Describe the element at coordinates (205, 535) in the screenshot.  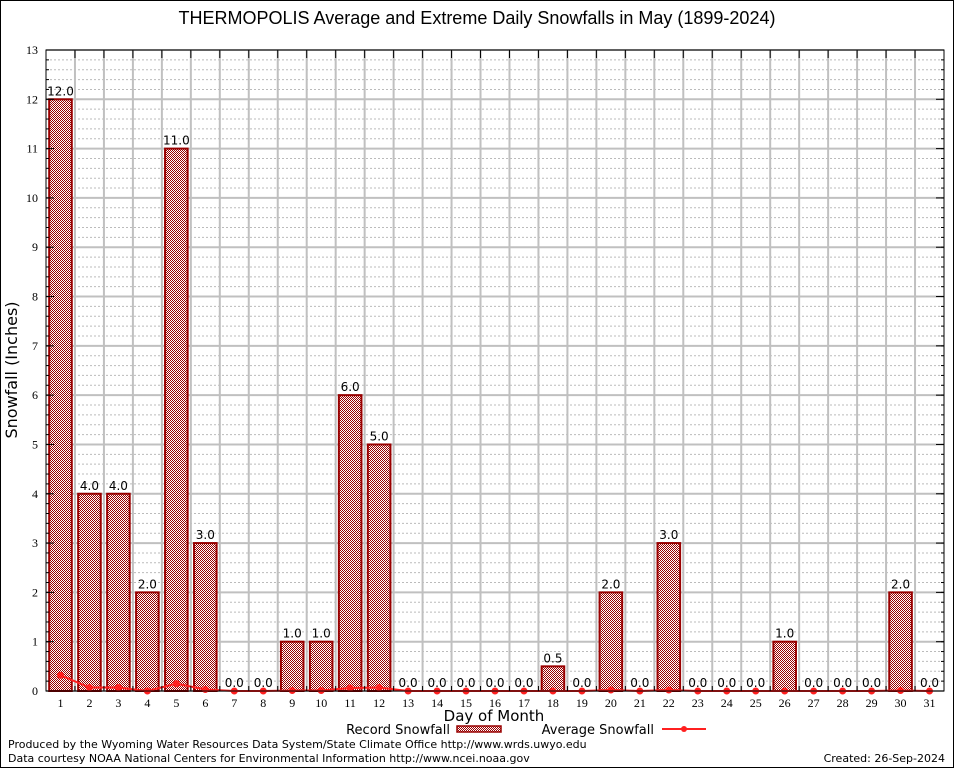
I see `bar-label: 3.0` at that location.